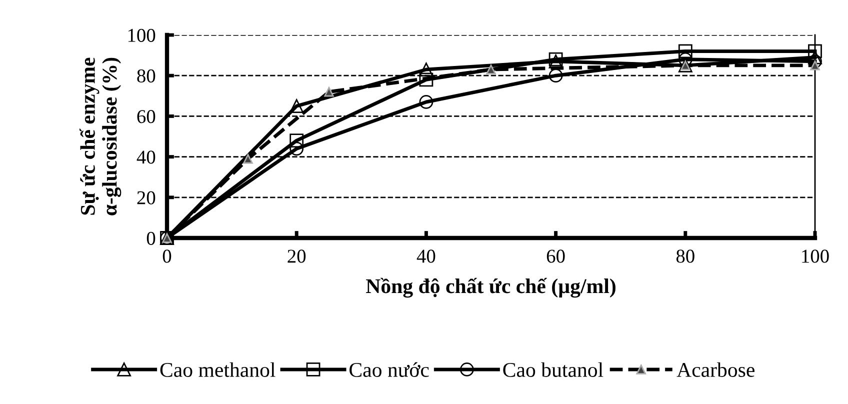 The image size is (848, 404). What do you see at coordinates (142, 35) in the screenshot?
I see `y-tick-label: 100` at bounding box center [142, 35].